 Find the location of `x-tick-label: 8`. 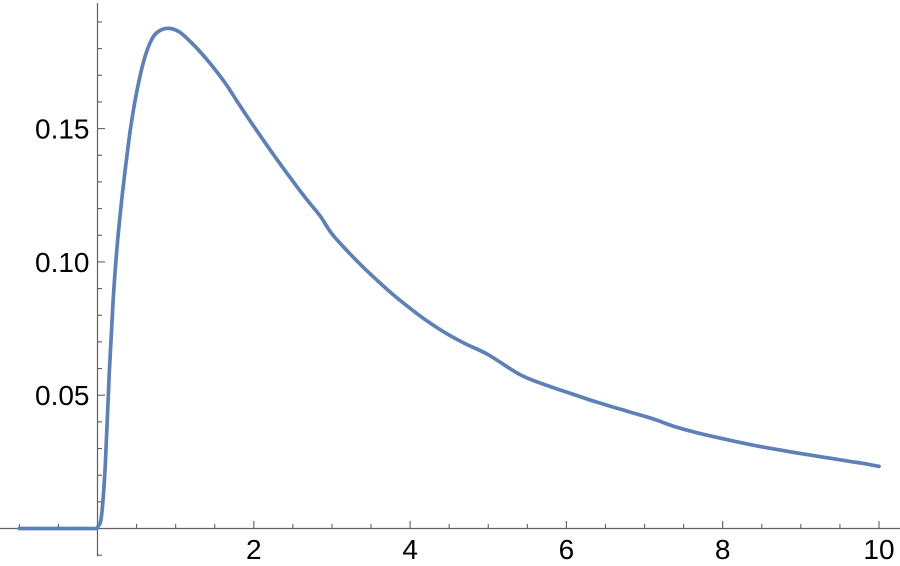

x-tick-label: 8 is located at coordinates (723, 549).